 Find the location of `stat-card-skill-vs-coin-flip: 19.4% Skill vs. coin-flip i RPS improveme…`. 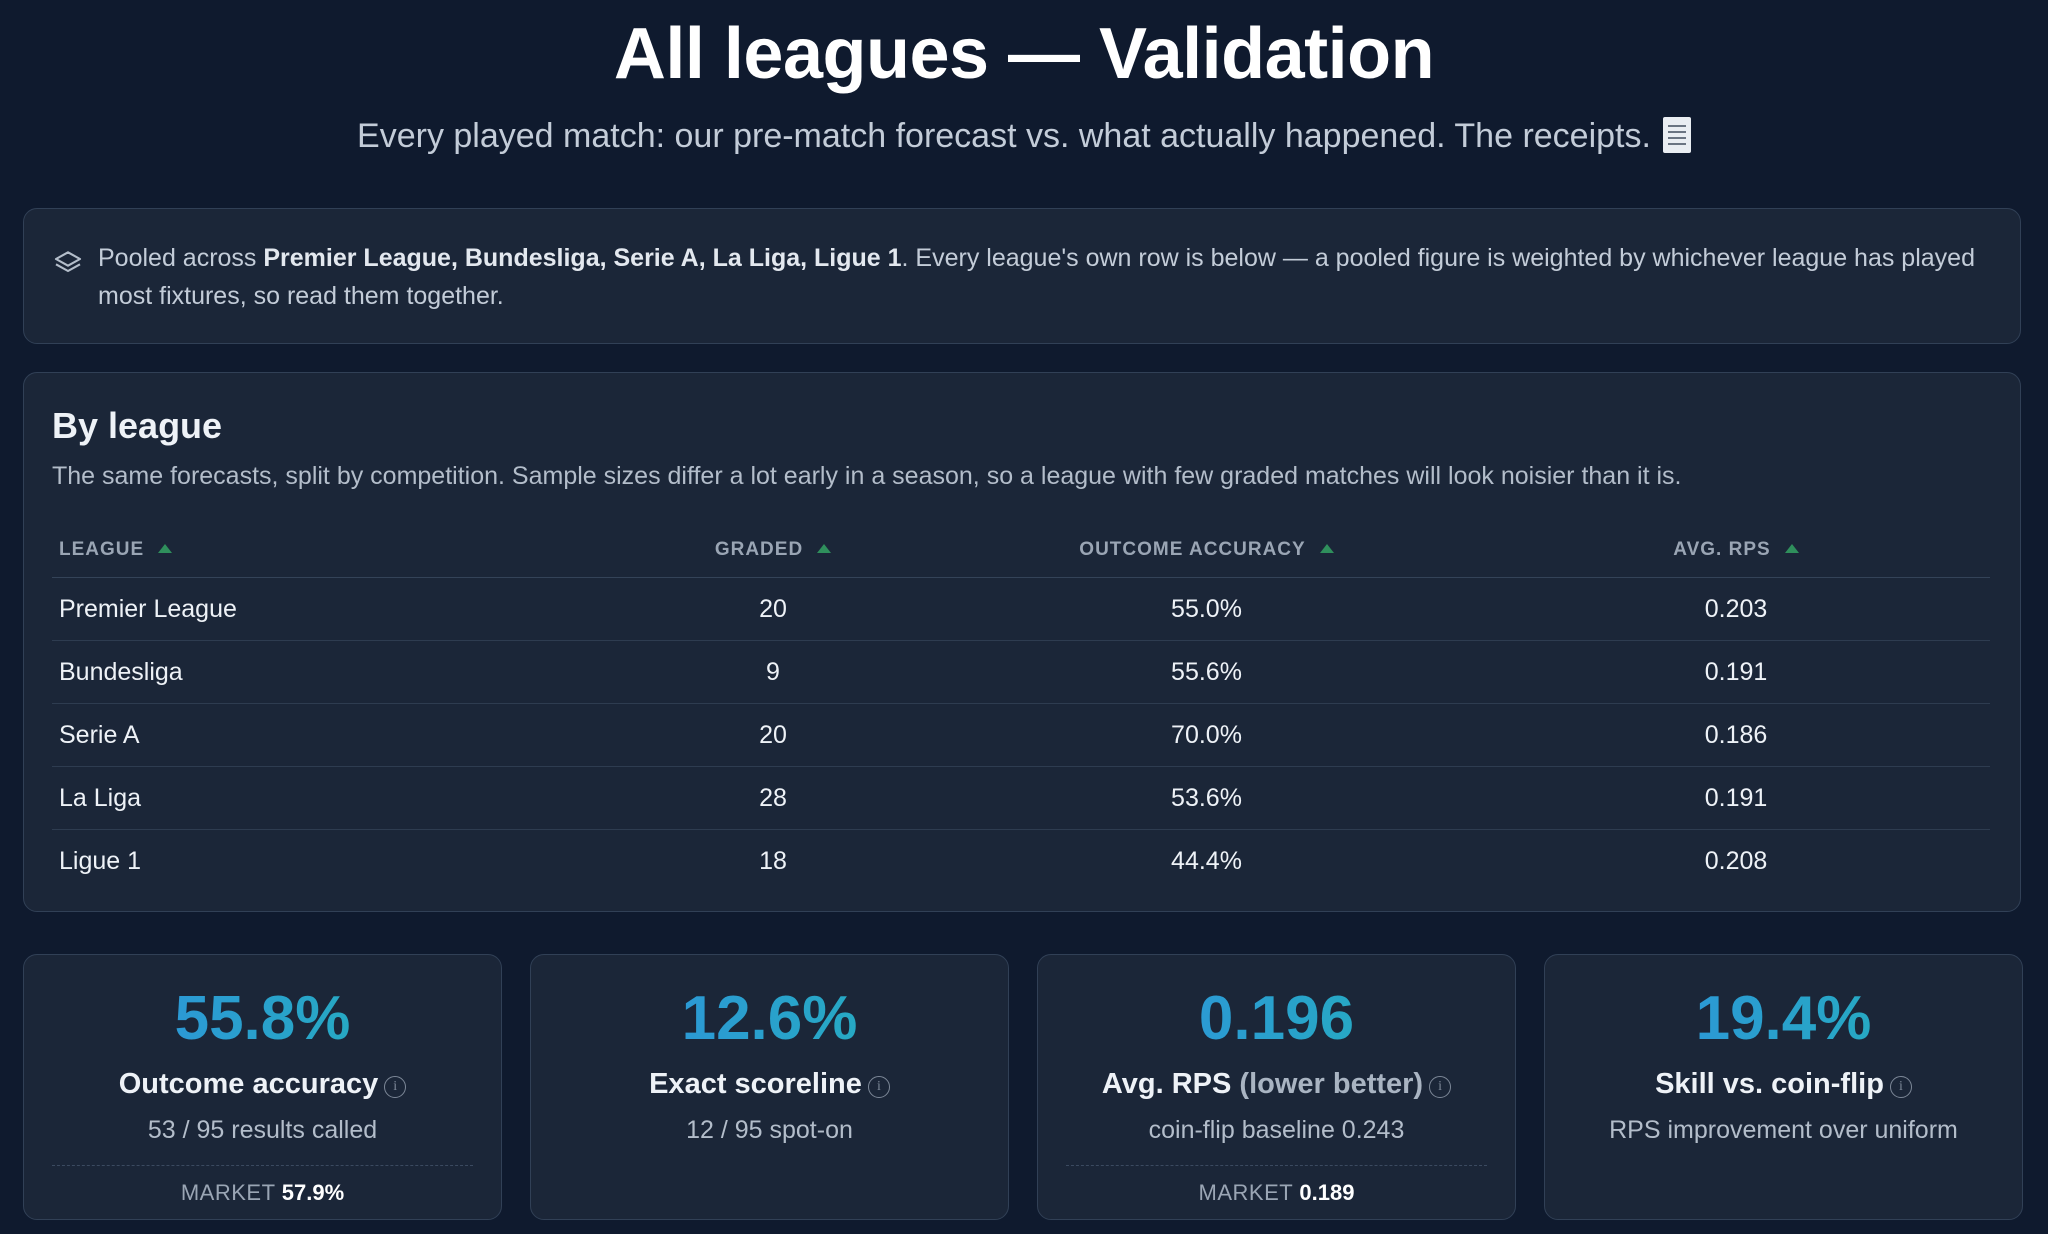

stat-card-skill-vs-coin-flip: 19.4% Skill vs. coin-flip i RPS improveme… is located at coordinates (1783, 1087).